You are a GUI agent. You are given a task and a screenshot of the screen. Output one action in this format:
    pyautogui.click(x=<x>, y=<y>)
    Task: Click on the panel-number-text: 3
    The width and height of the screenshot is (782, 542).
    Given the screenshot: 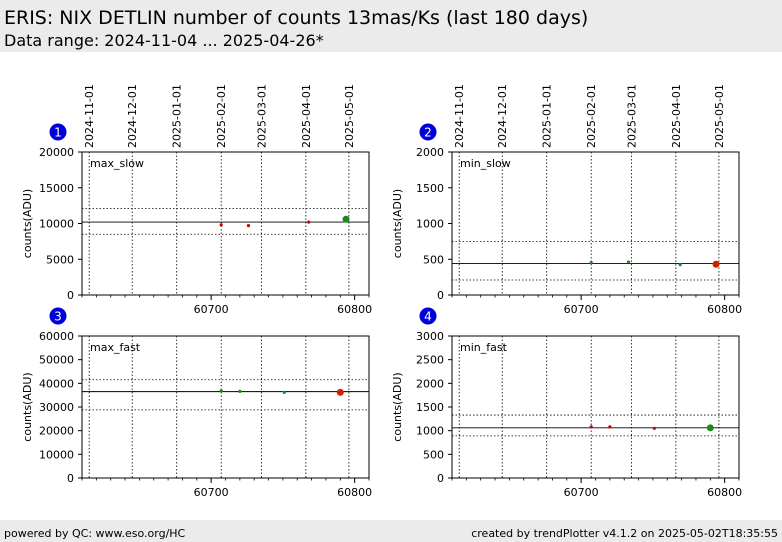 What is the action you would take?
    pyautogui.click(x=58, y=317)
    